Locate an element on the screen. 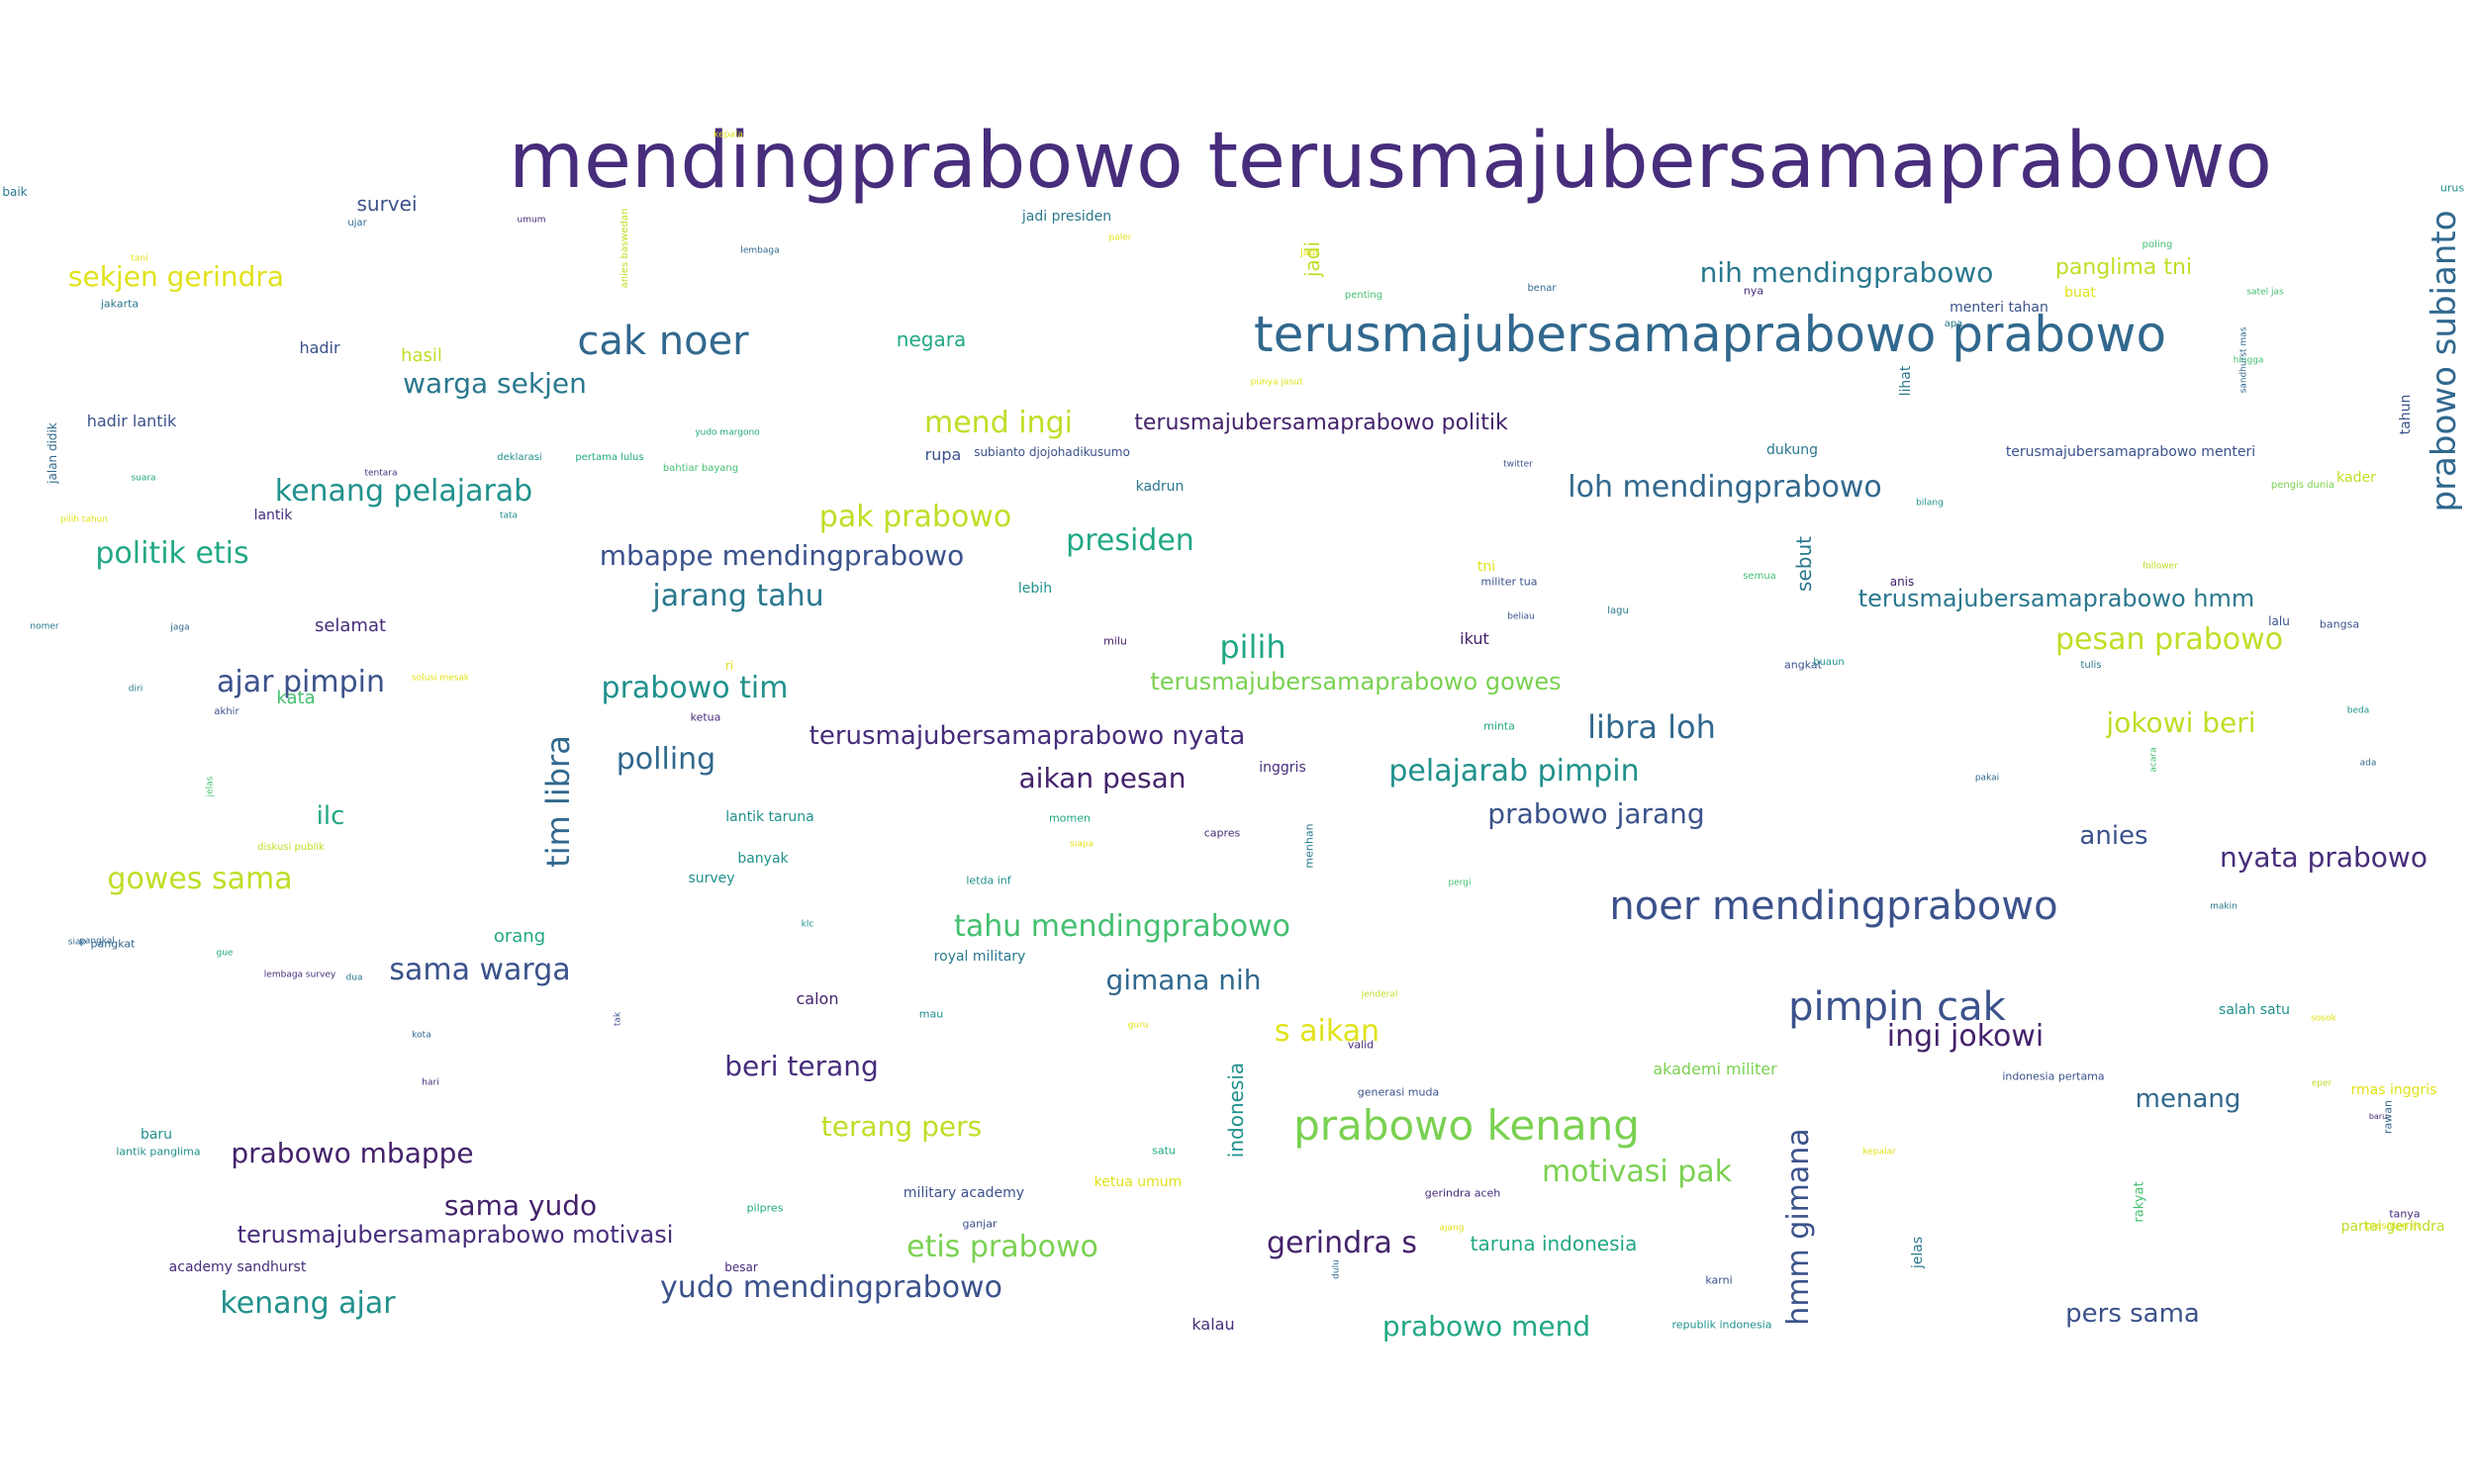  cloud-word: jadi is located at coordinates (1309, 252).